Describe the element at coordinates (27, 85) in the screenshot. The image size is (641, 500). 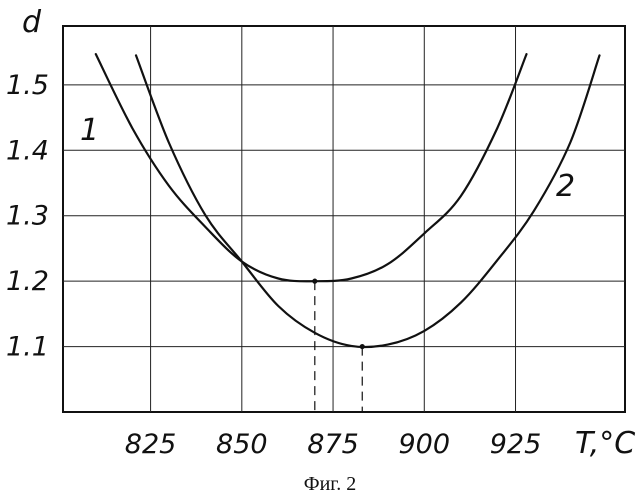
I see `y-tick-label-0: 1.5` at that location.